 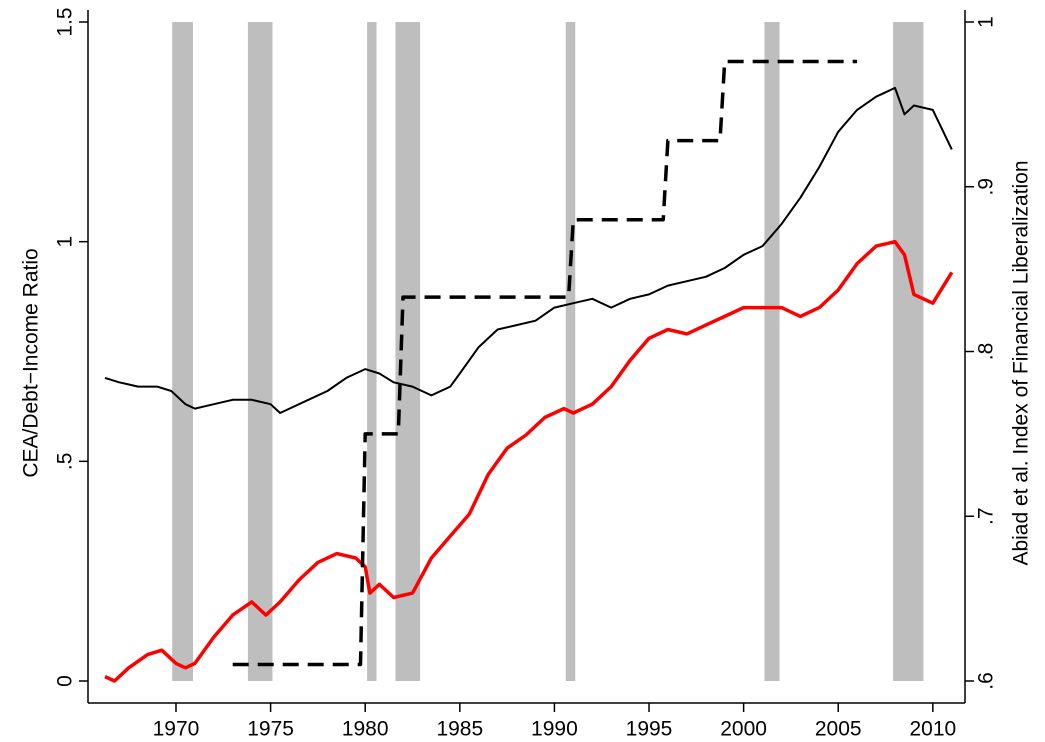 What do you see at coordinates (649, 729) in the screenshot?
I see `x-tick-label: 1995` at bounding box center [649, 729].